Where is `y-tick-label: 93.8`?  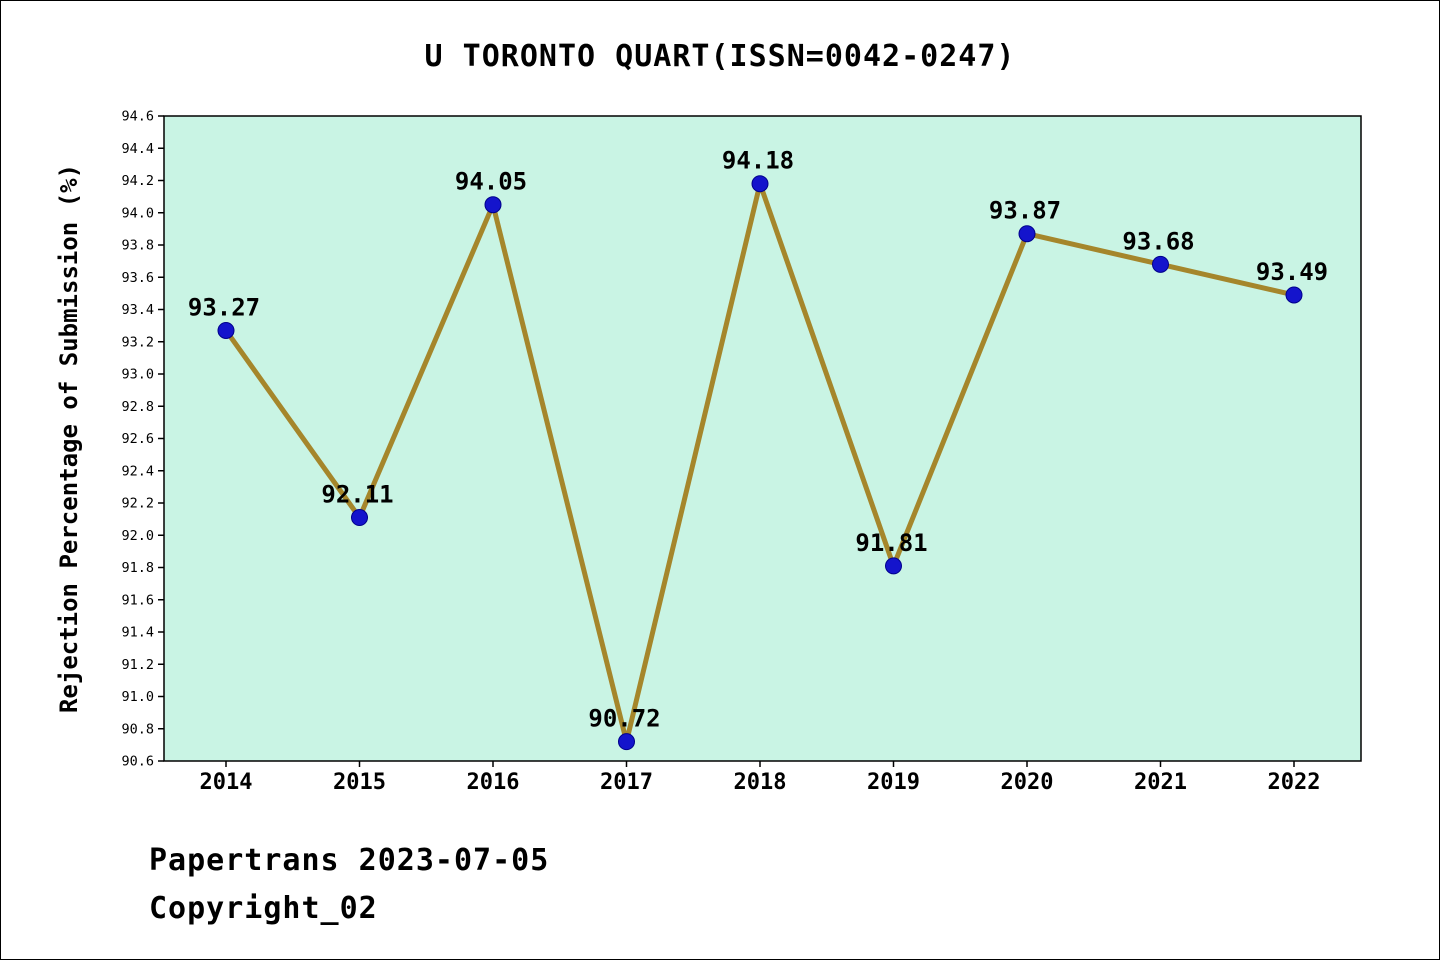 y-tick-label: 93.8 is located at coordinates (137, 246).